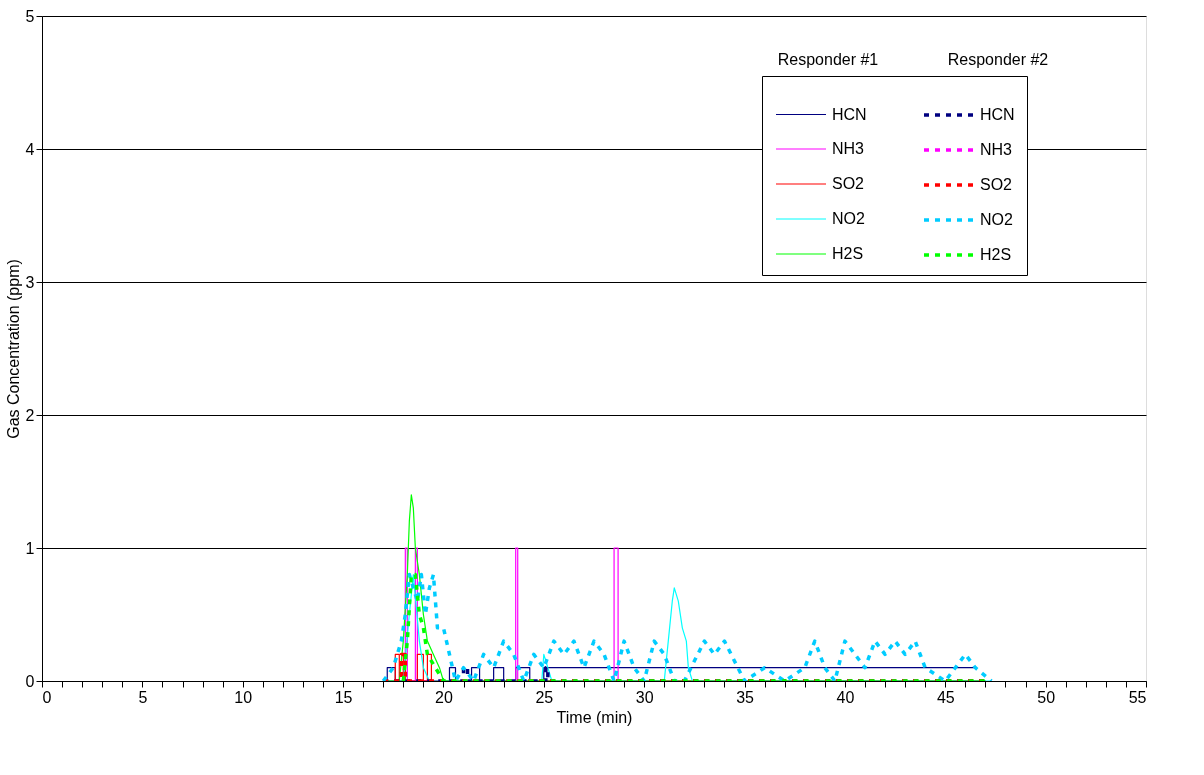  I want to click on y-axis-title: Gas Concentration (ppm), so click(13, 349).